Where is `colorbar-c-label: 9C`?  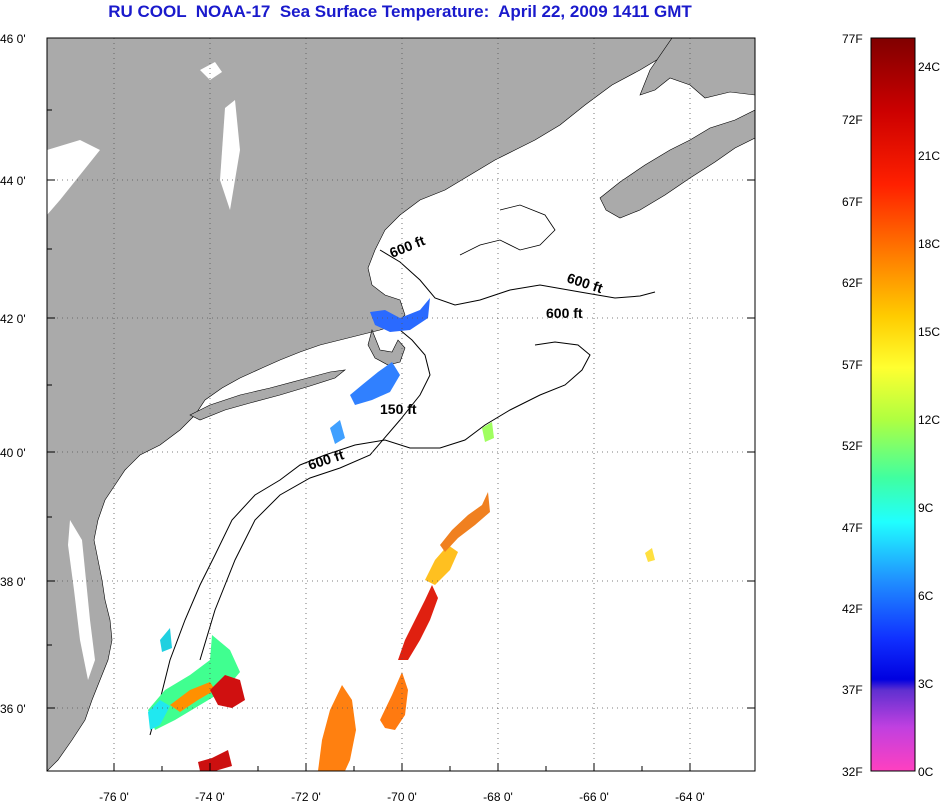
colorbar-c-label: 9C is located at coordinates (926, 508).